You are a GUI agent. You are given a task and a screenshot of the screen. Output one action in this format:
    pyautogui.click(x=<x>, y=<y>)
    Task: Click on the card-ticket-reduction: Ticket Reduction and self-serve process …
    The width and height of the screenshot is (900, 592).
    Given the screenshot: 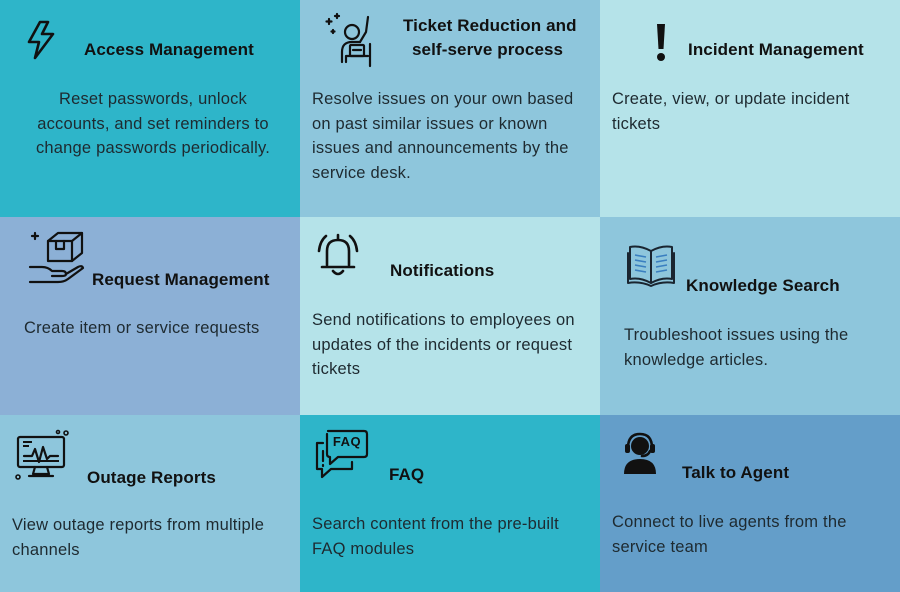 What is the action you would take?
    pyautogui.click(x=450, y=108)
    